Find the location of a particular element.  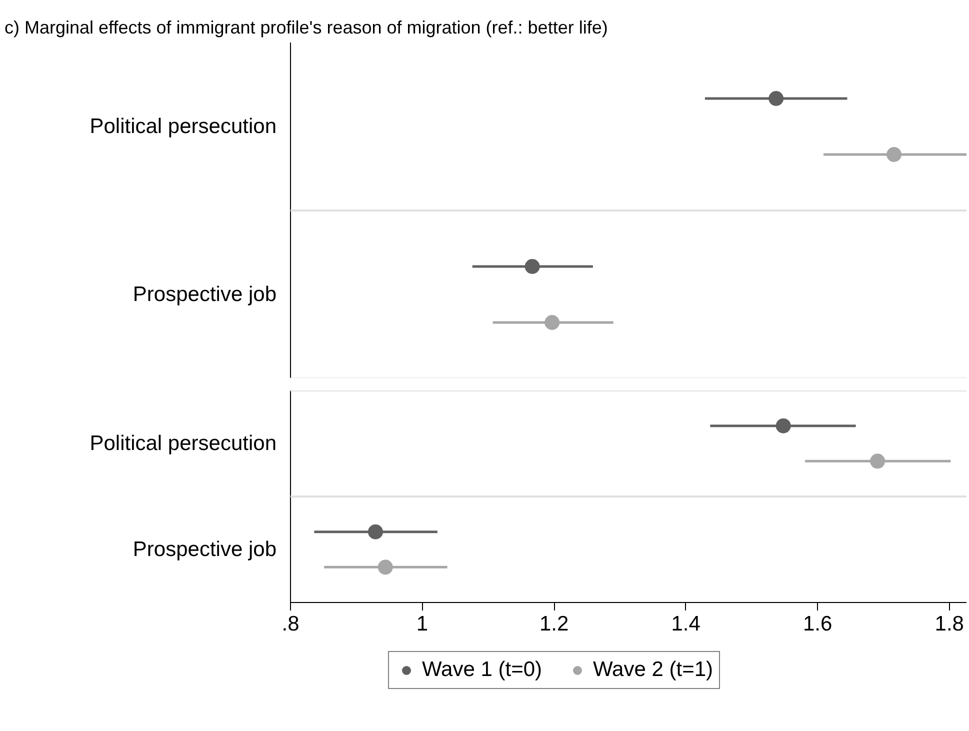

x-tick-label: 1.6 is located at coordinates (817, 624).